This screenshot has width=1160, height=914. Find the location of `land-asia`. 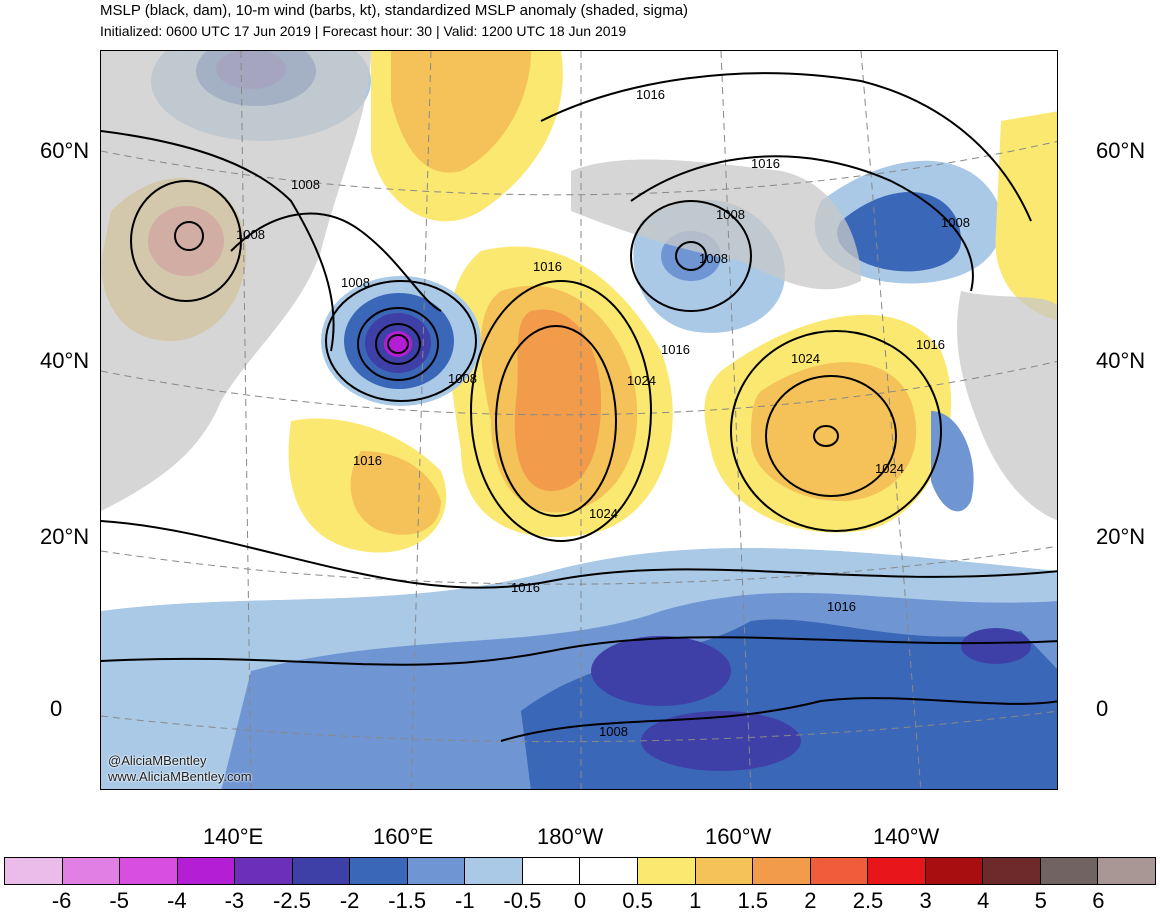

land-asia is located at coordinates (236, 281).